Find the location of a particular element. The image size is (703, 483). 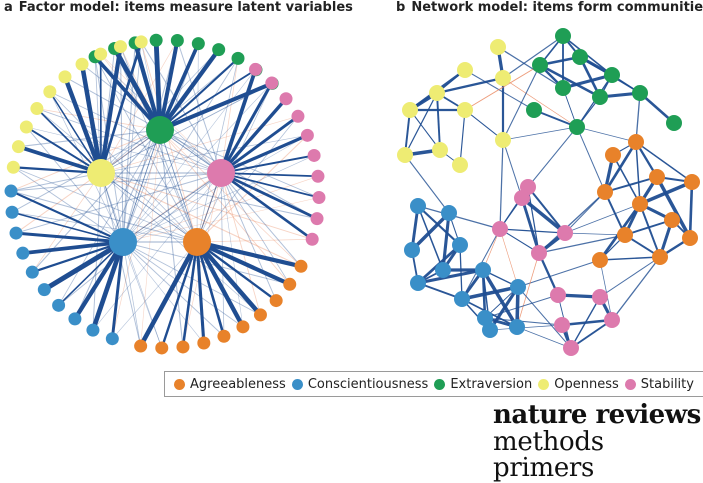

legend-item-conscientiousness: Conscientiousness is located at coordinates (360, 384).